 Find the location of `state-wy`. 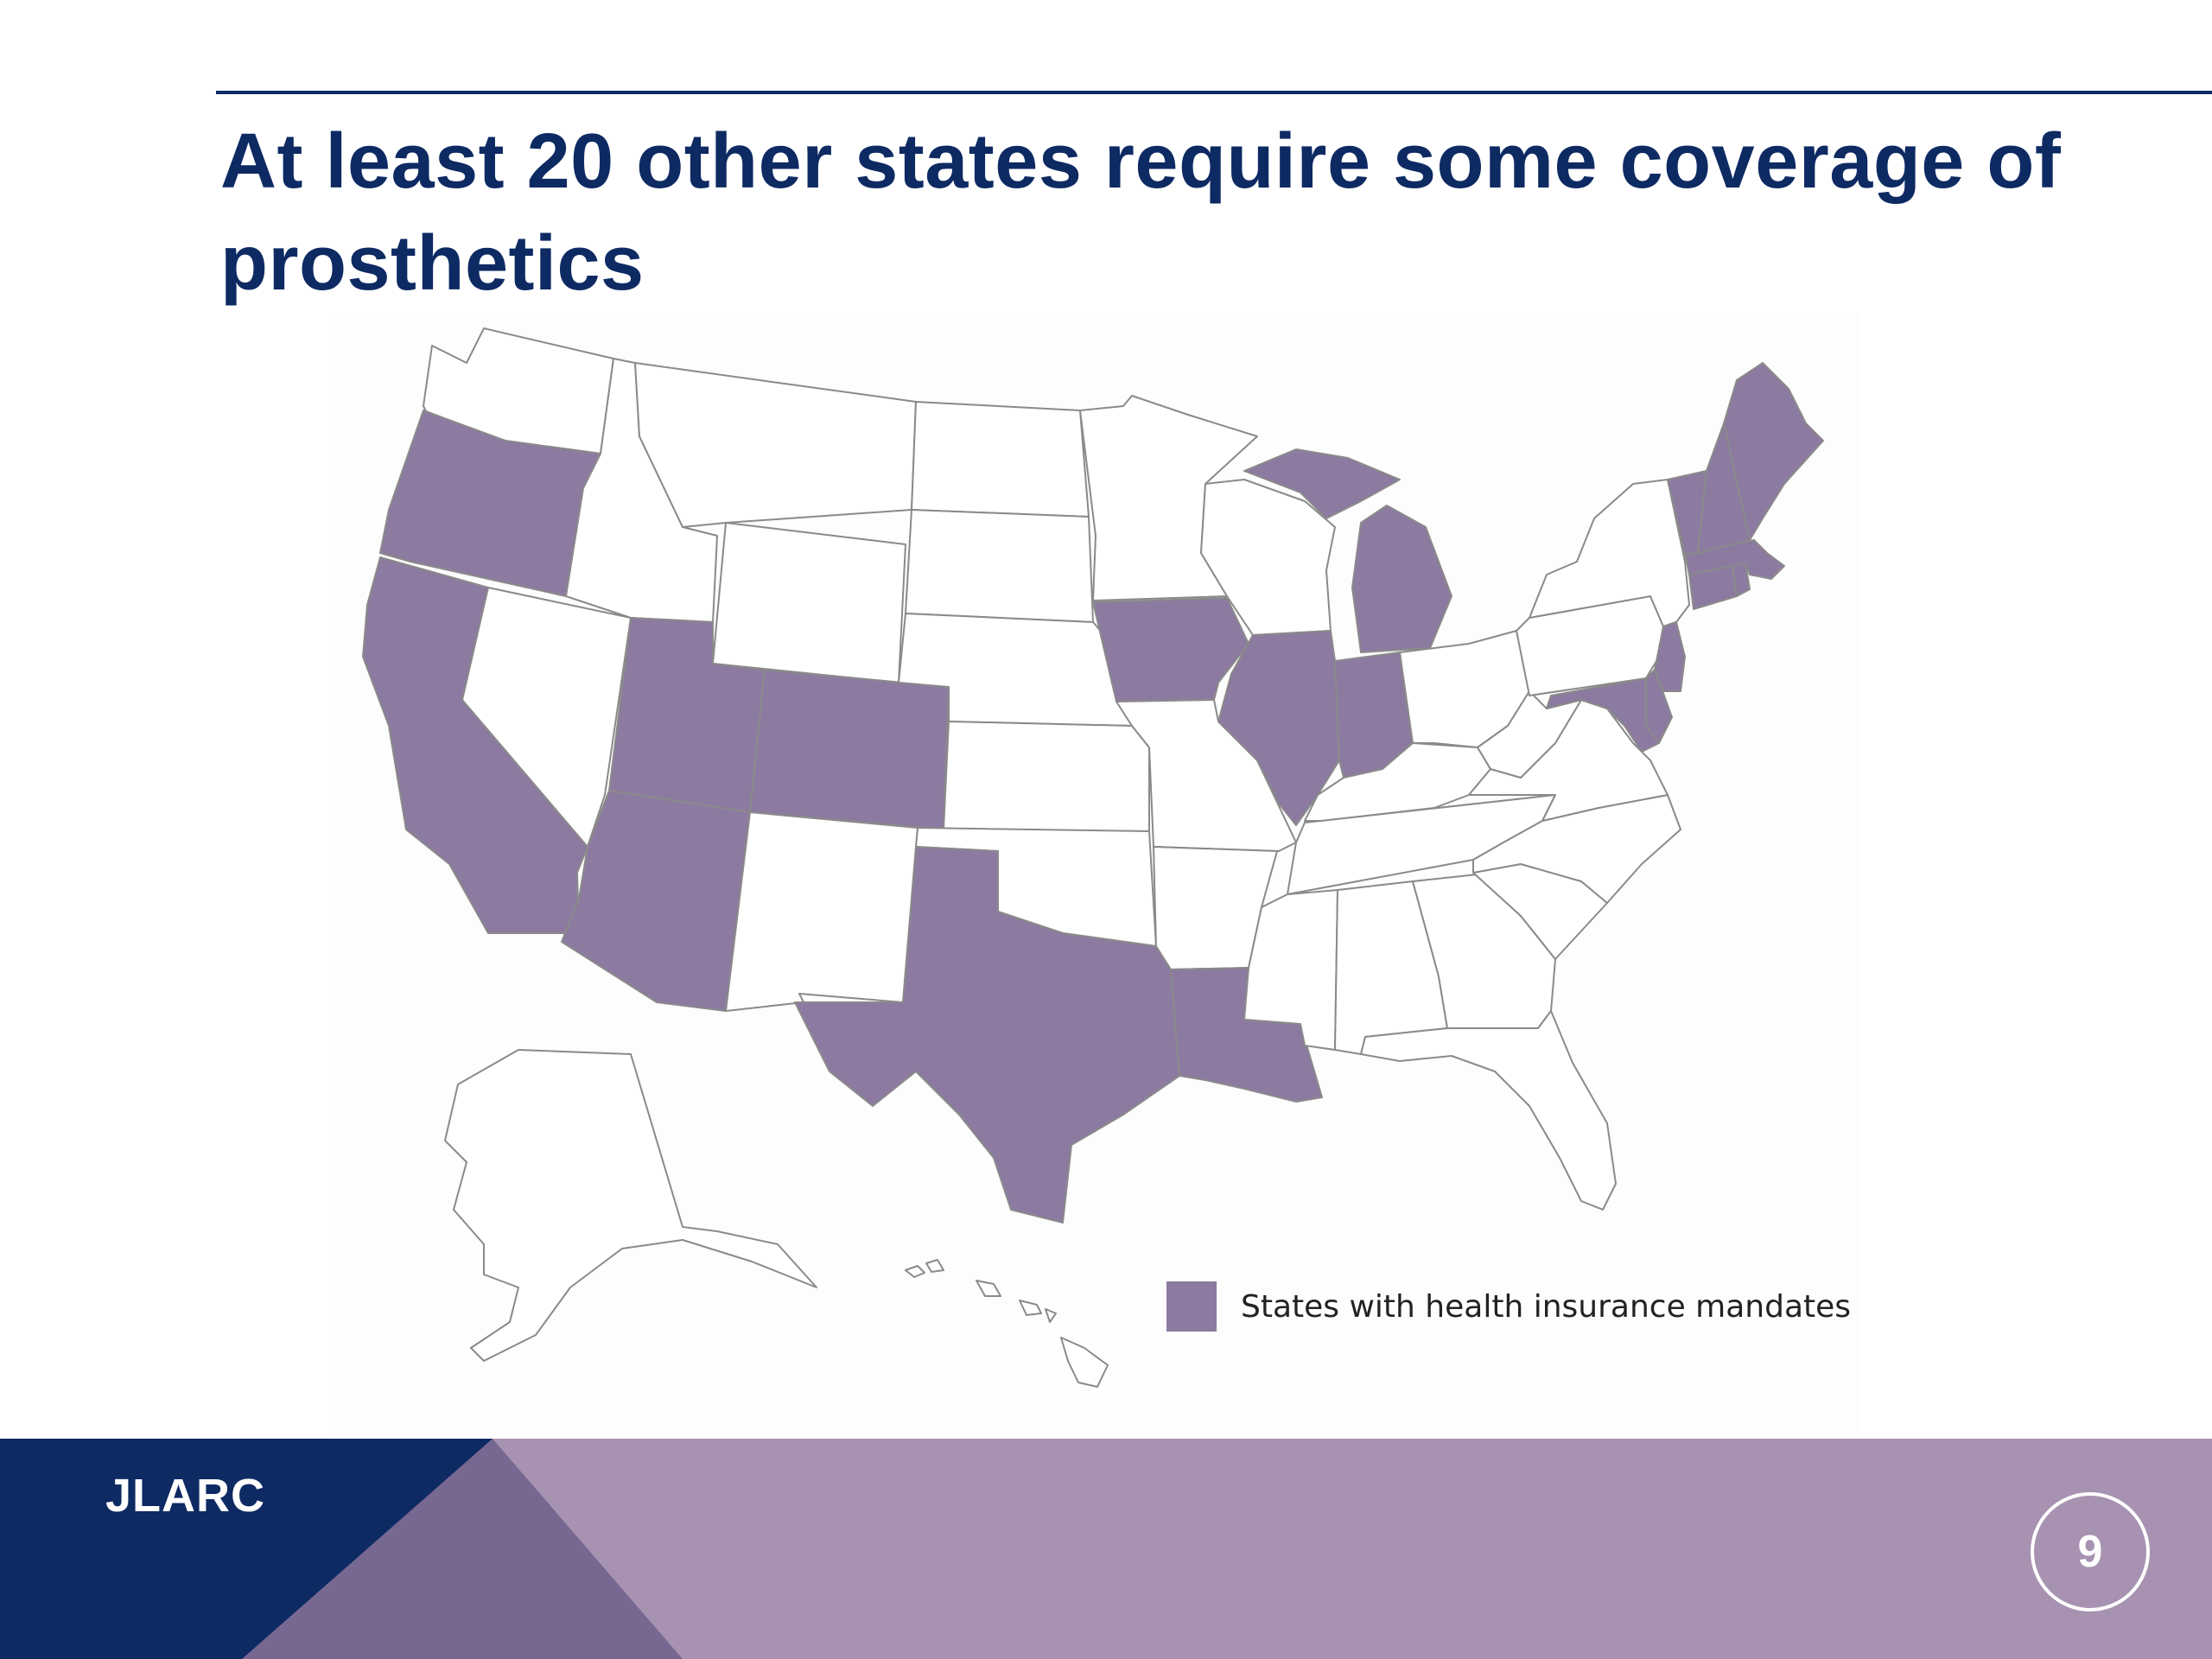

state-wy is located at coordinates (809, 602).